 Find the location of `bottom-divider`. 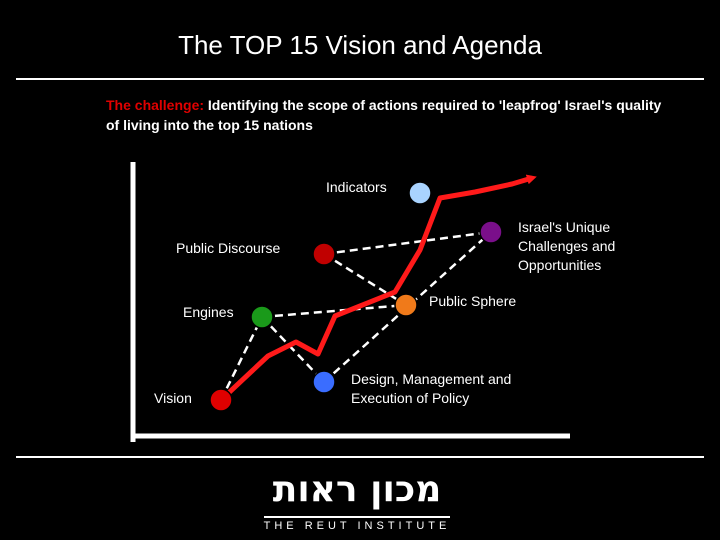

bottom-divider is located at coordinates (360, 457).